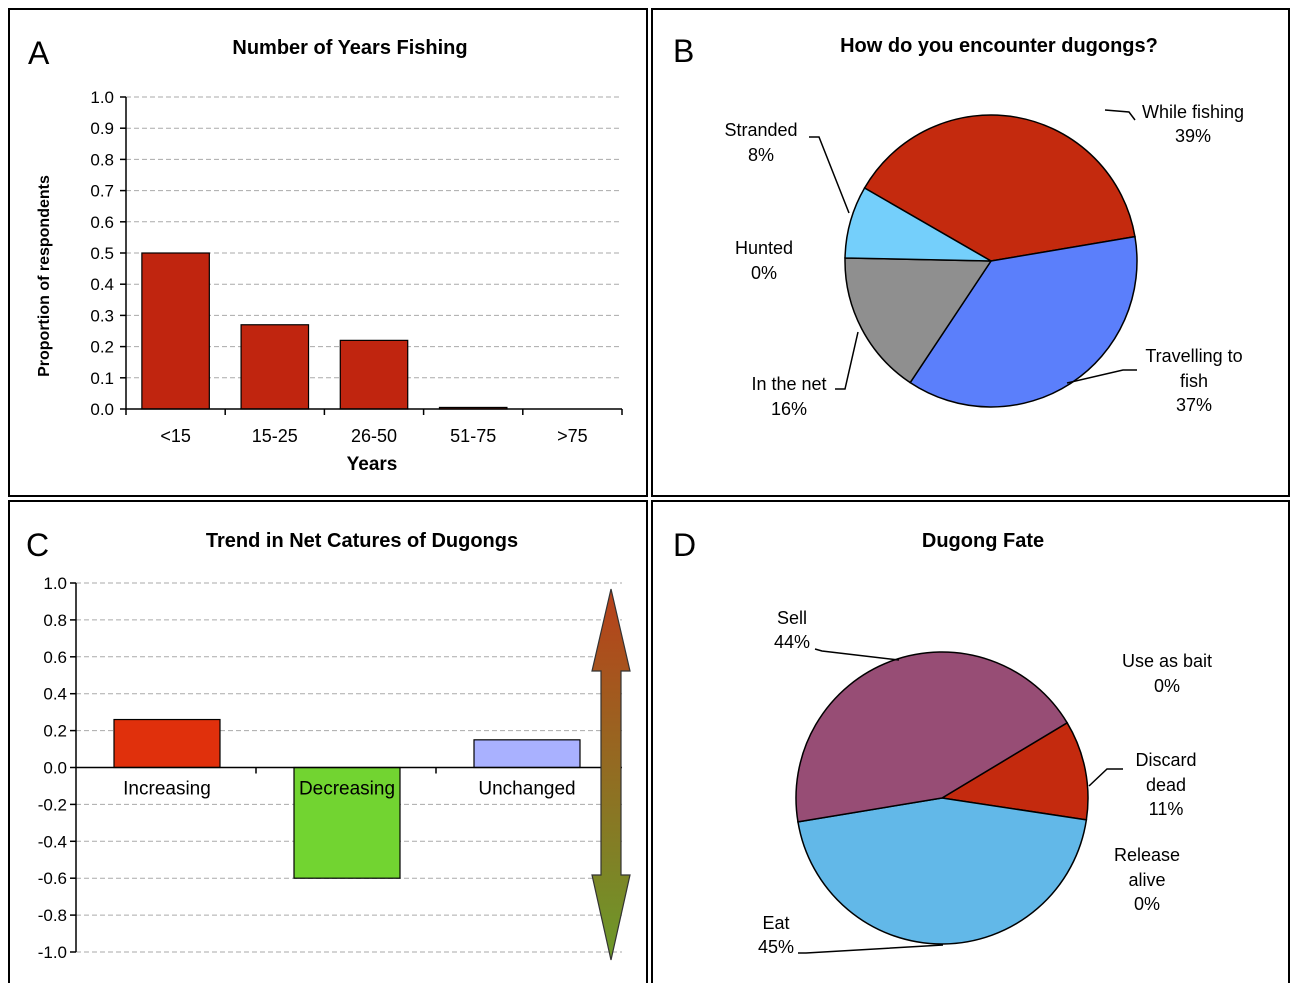 The width and height of the screenshot is (1291, 985). What do you see at coordinates (52, 952) in the screenshot?
I see `ytick-label-c-0: -1.0` at bounding box center [52, 952].